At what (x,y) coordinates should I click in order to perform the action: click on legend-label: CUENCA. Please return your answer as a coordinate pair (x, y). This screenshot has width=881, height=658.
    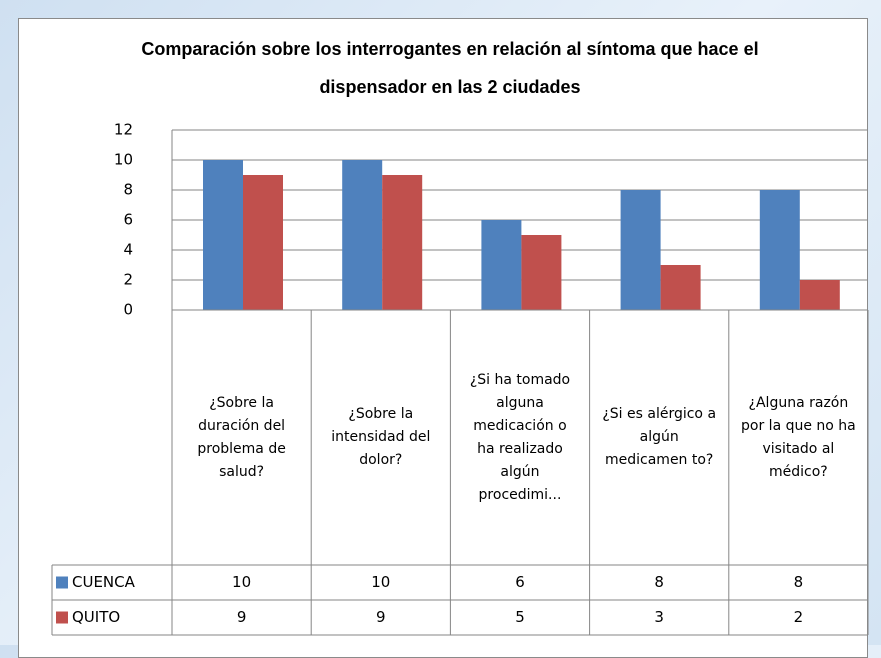
    Looking at the image, I should click on (104, 582).